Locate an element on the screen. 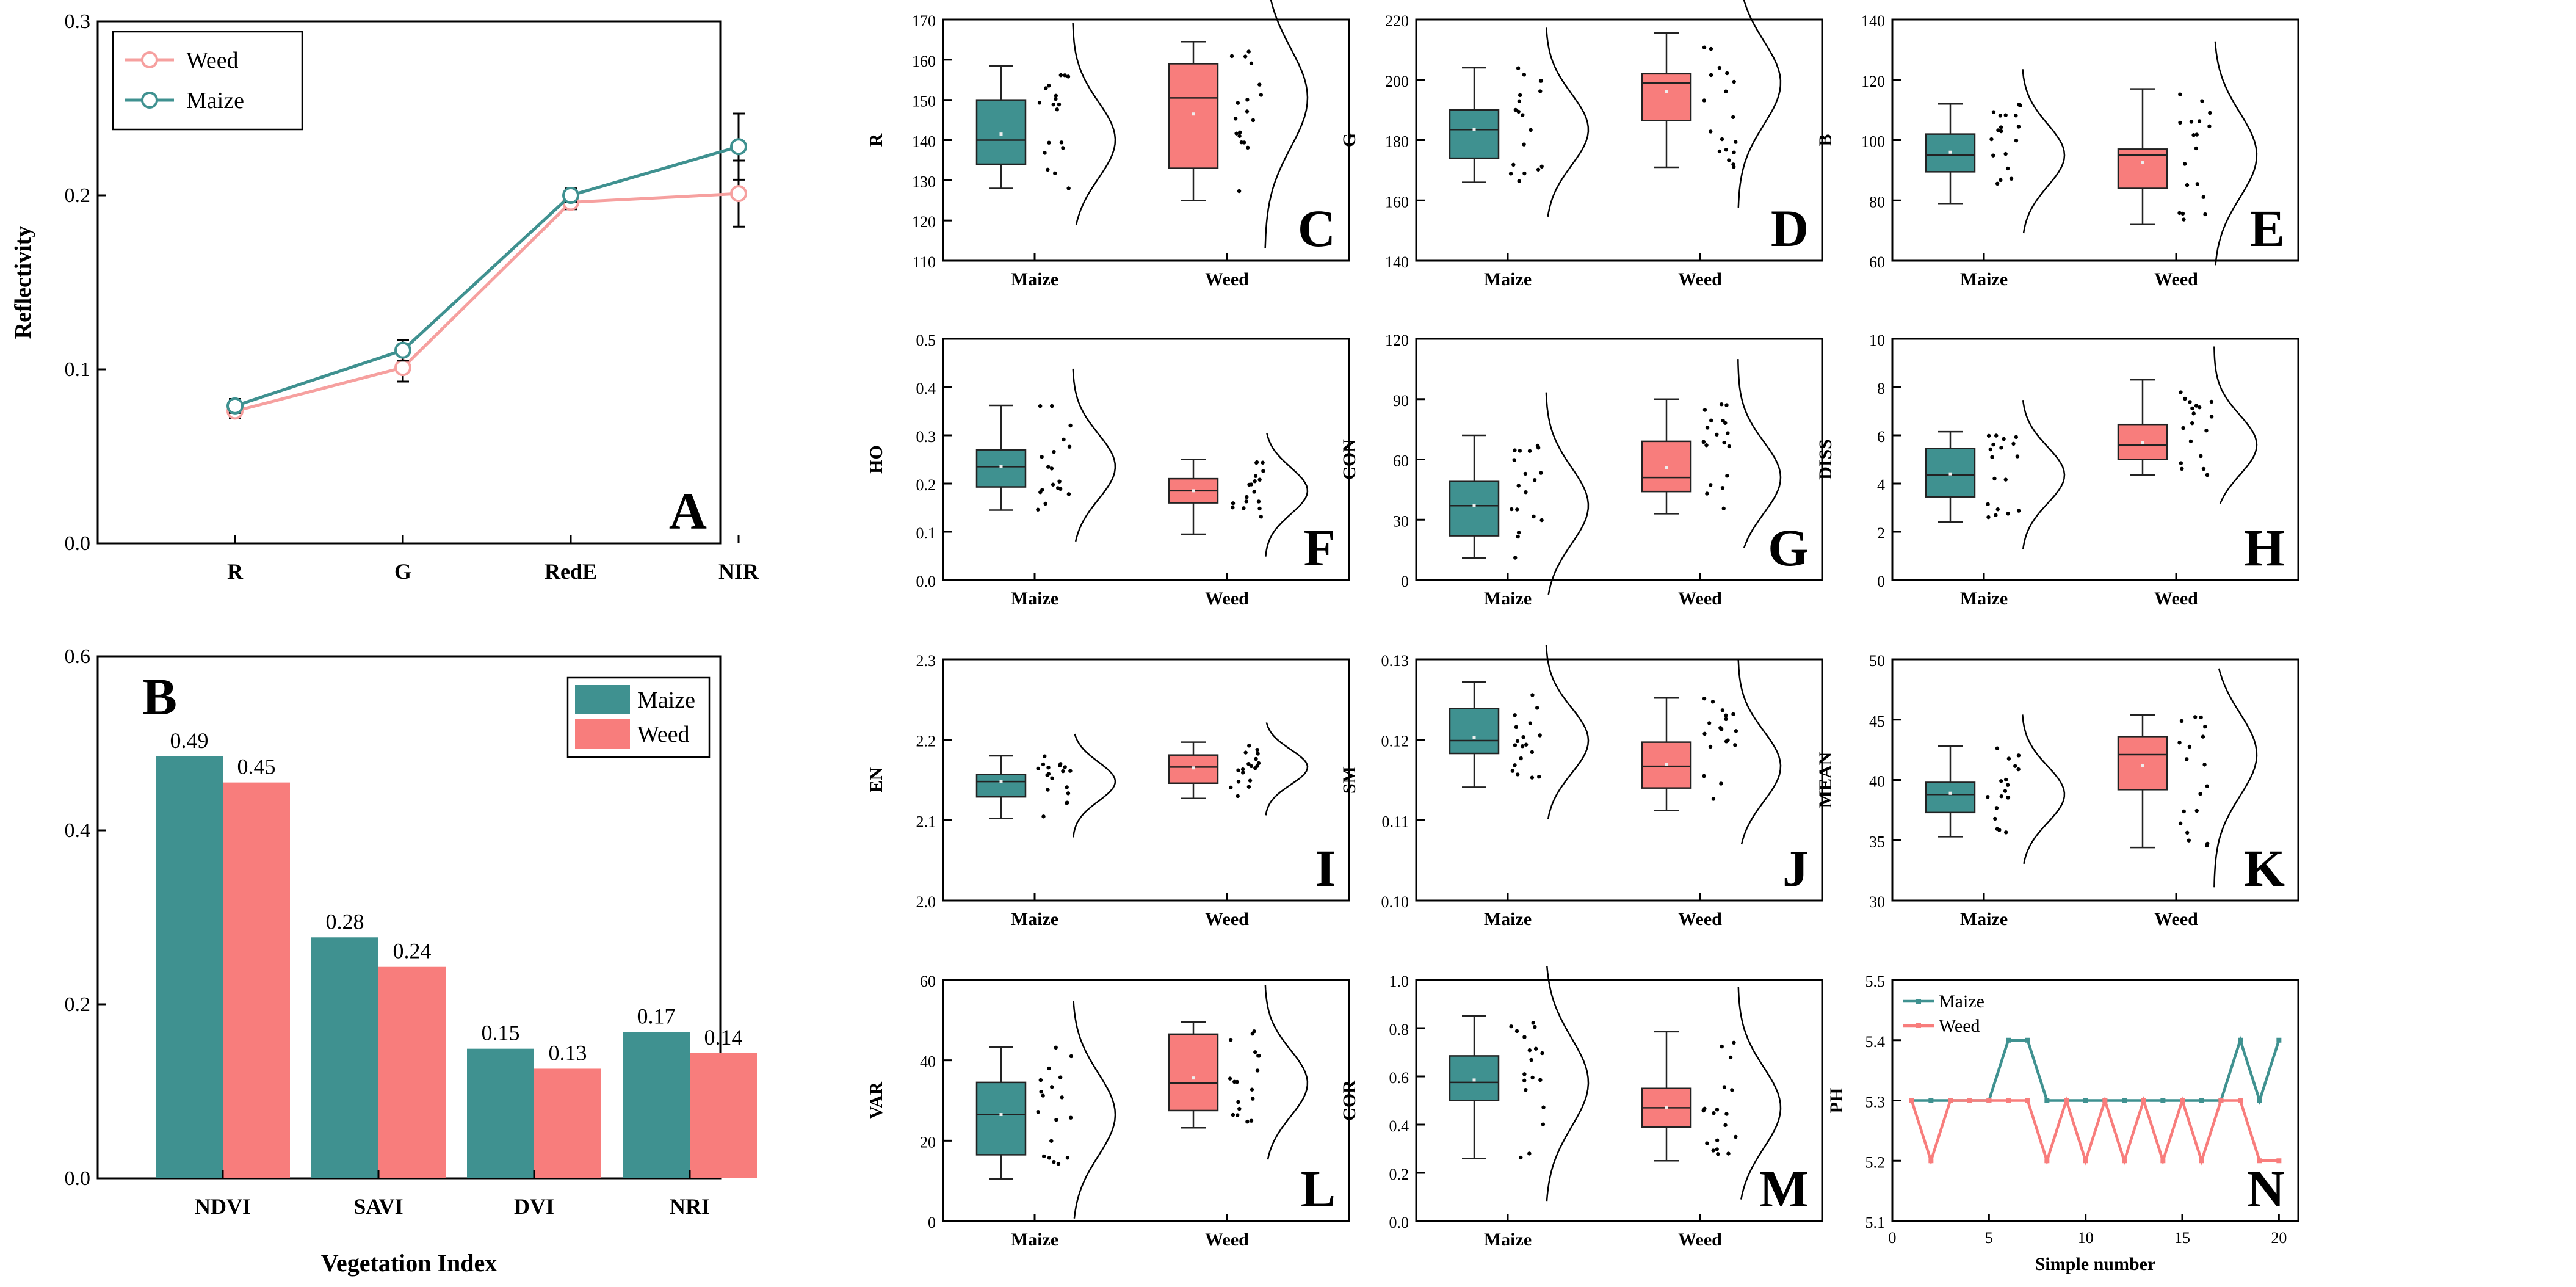  legend-label: Maize is located at coordinates (666, 700).